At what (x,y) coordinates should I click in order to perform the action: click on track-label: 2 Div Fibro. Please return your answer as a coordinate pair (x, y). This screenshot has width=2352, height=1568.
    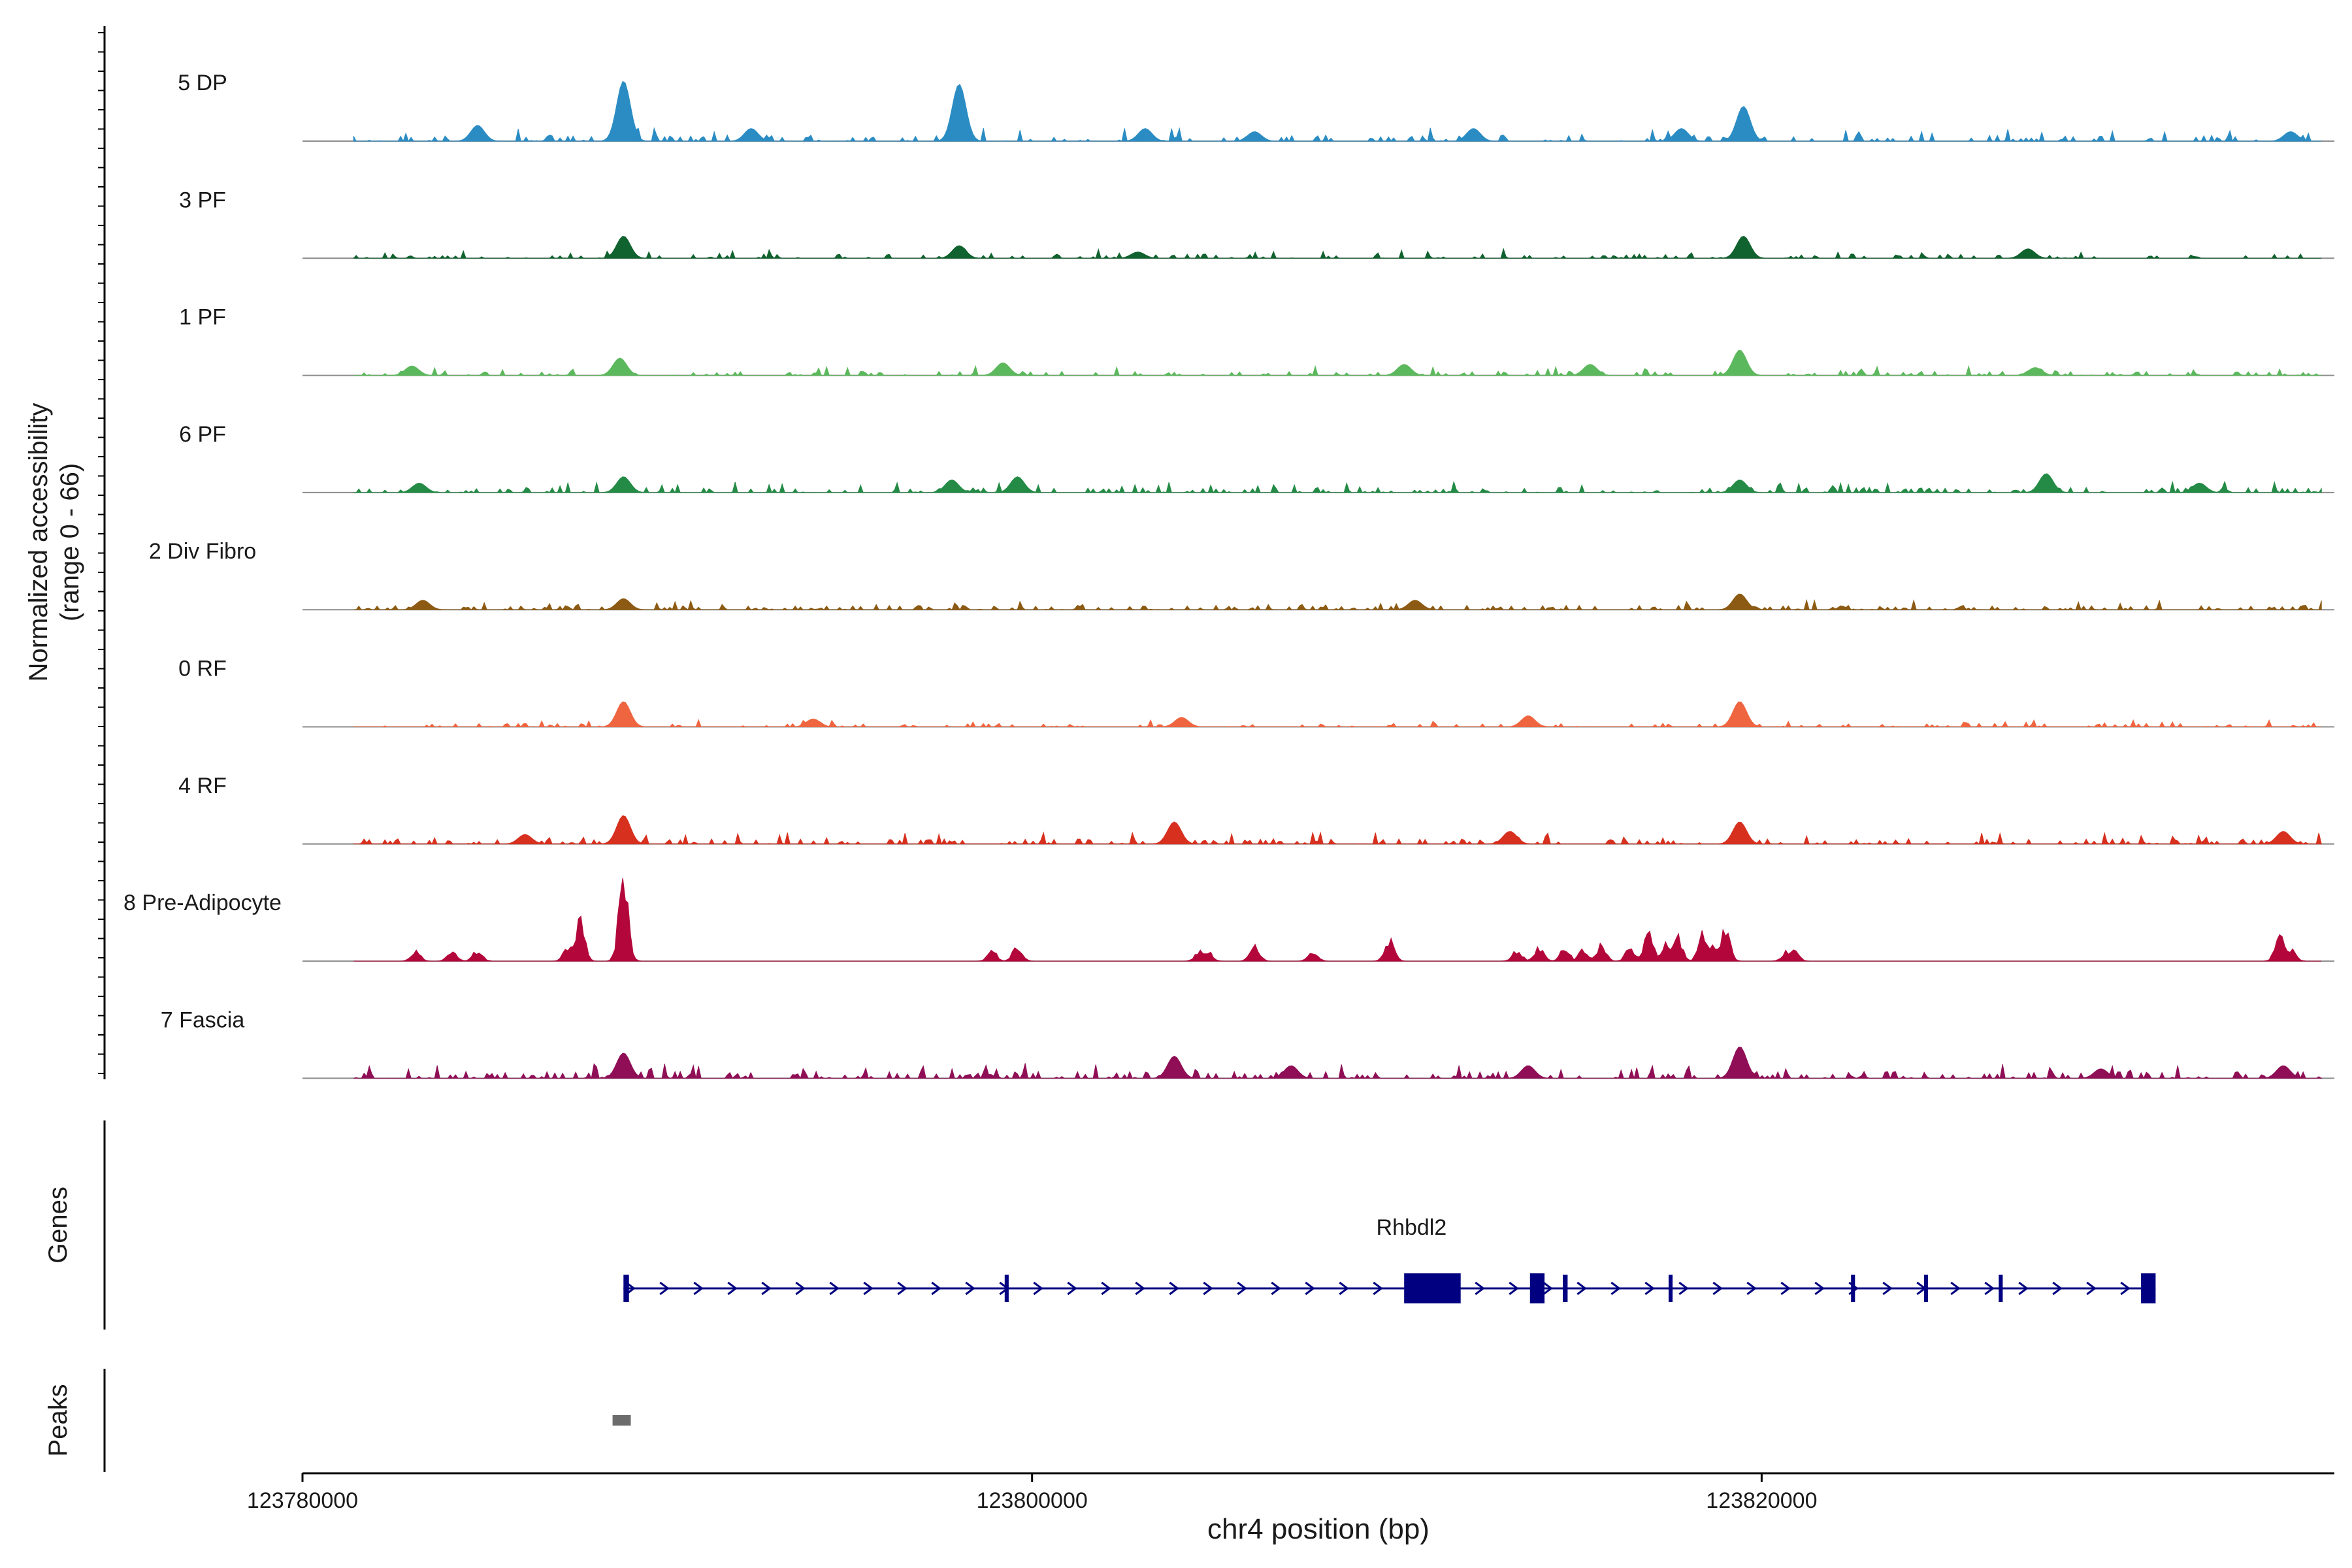
    Looking at the image, I should click on (202, 551).